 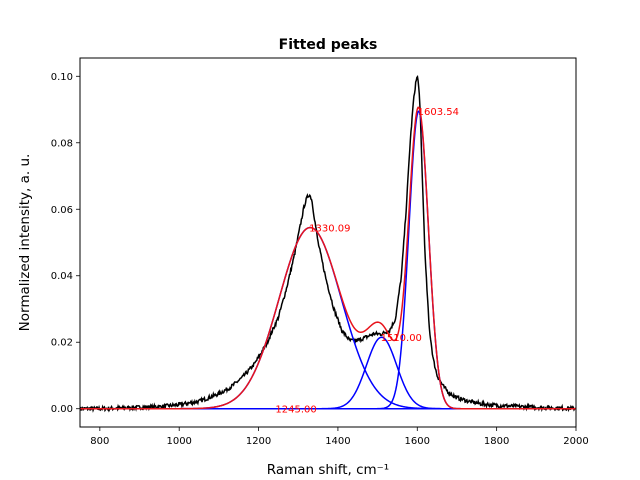 I want to click on y-tick-label: 0.02, so click(x=62, y=343).